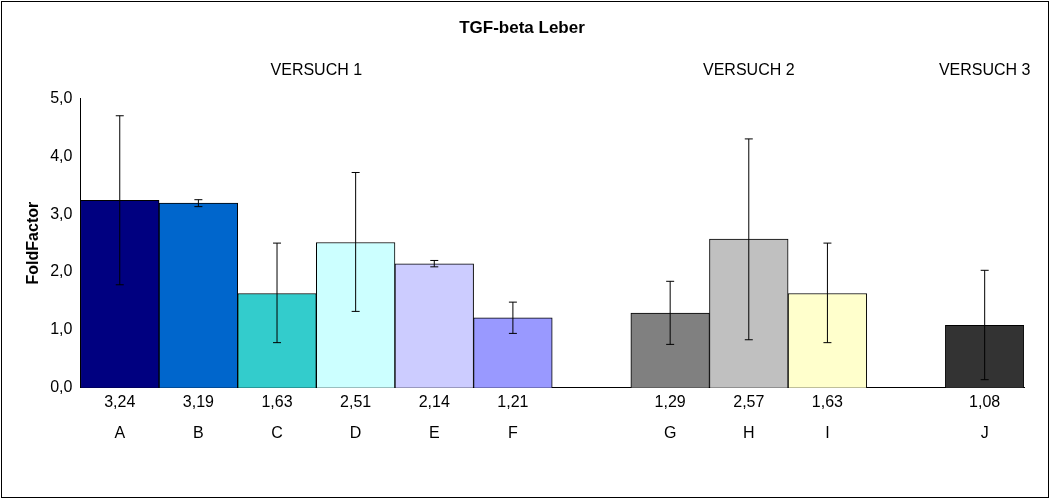 The width and height of the screenshot is (1050, 499). I want to click on chart-title: TGF-beta Leber, so click(522, 27).